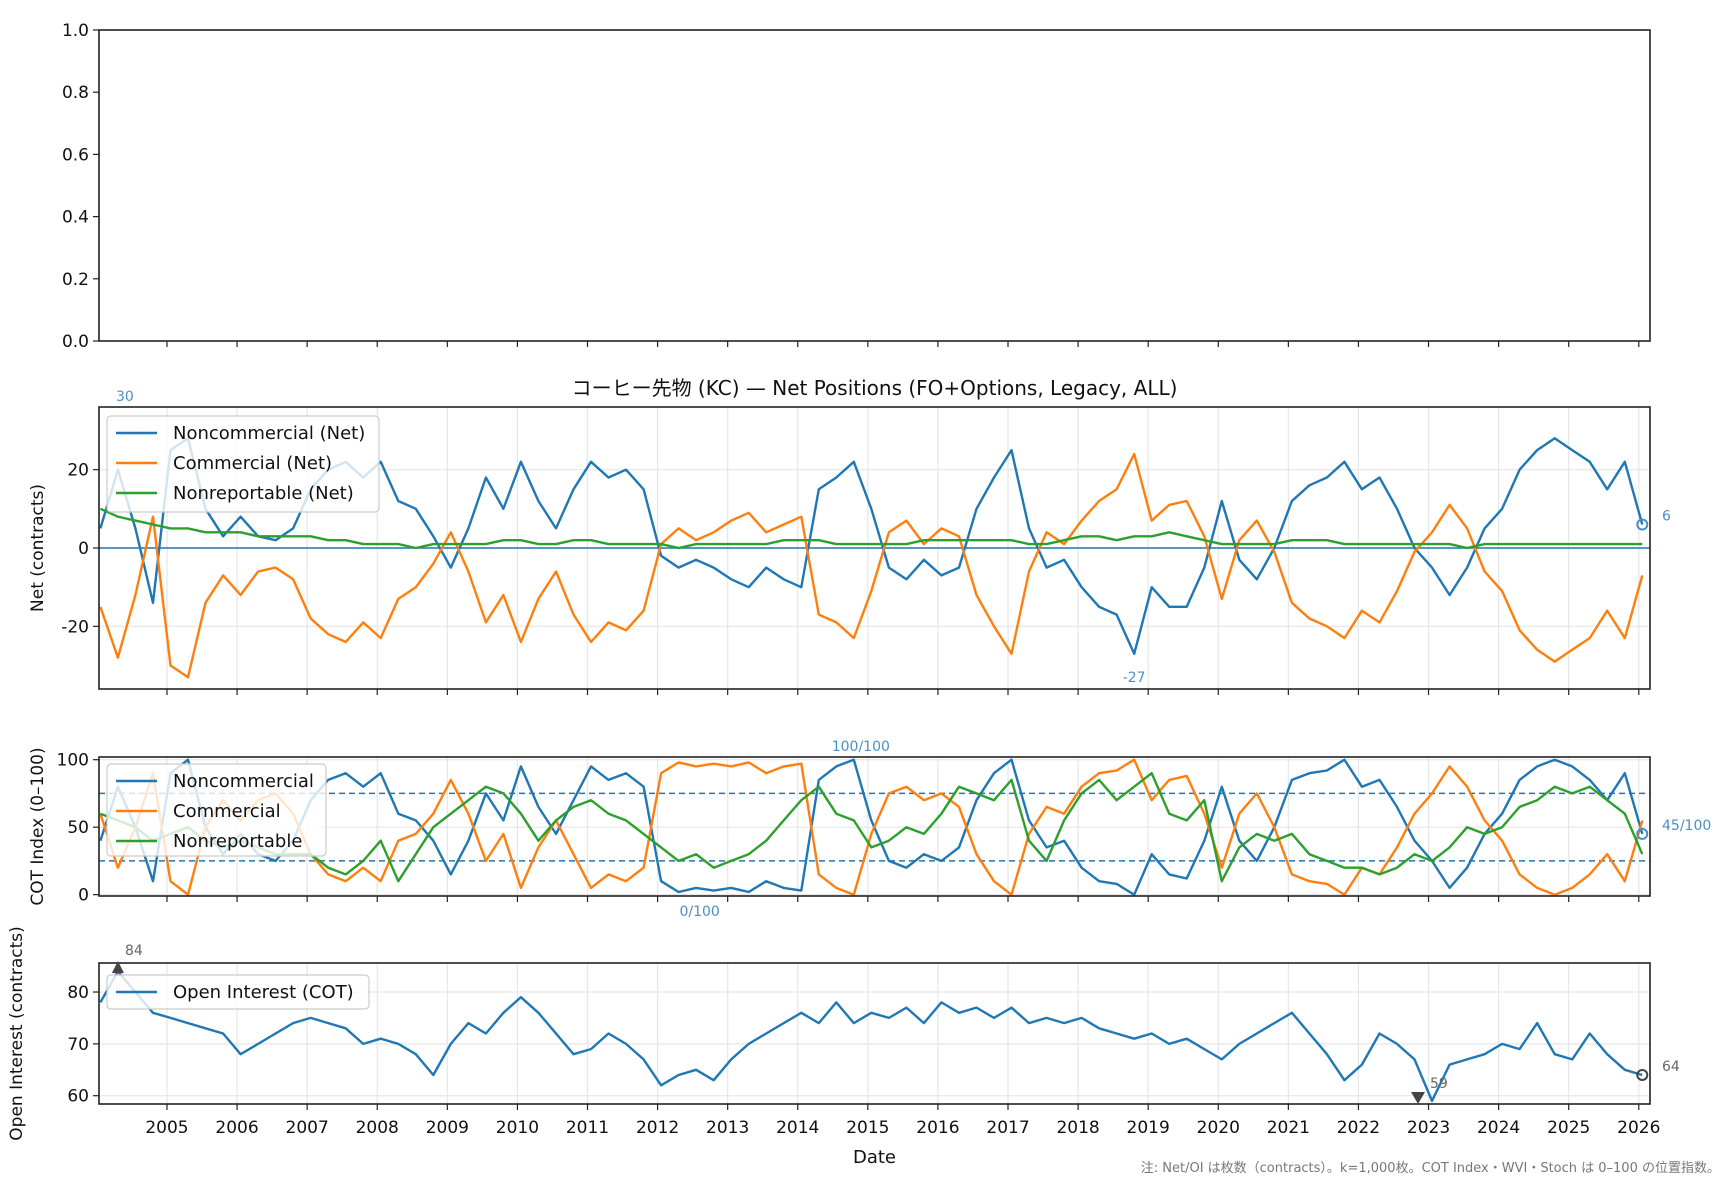 The image size is (1728, 1184). I want to click on y-tick-label: 20, so click(78, 471).